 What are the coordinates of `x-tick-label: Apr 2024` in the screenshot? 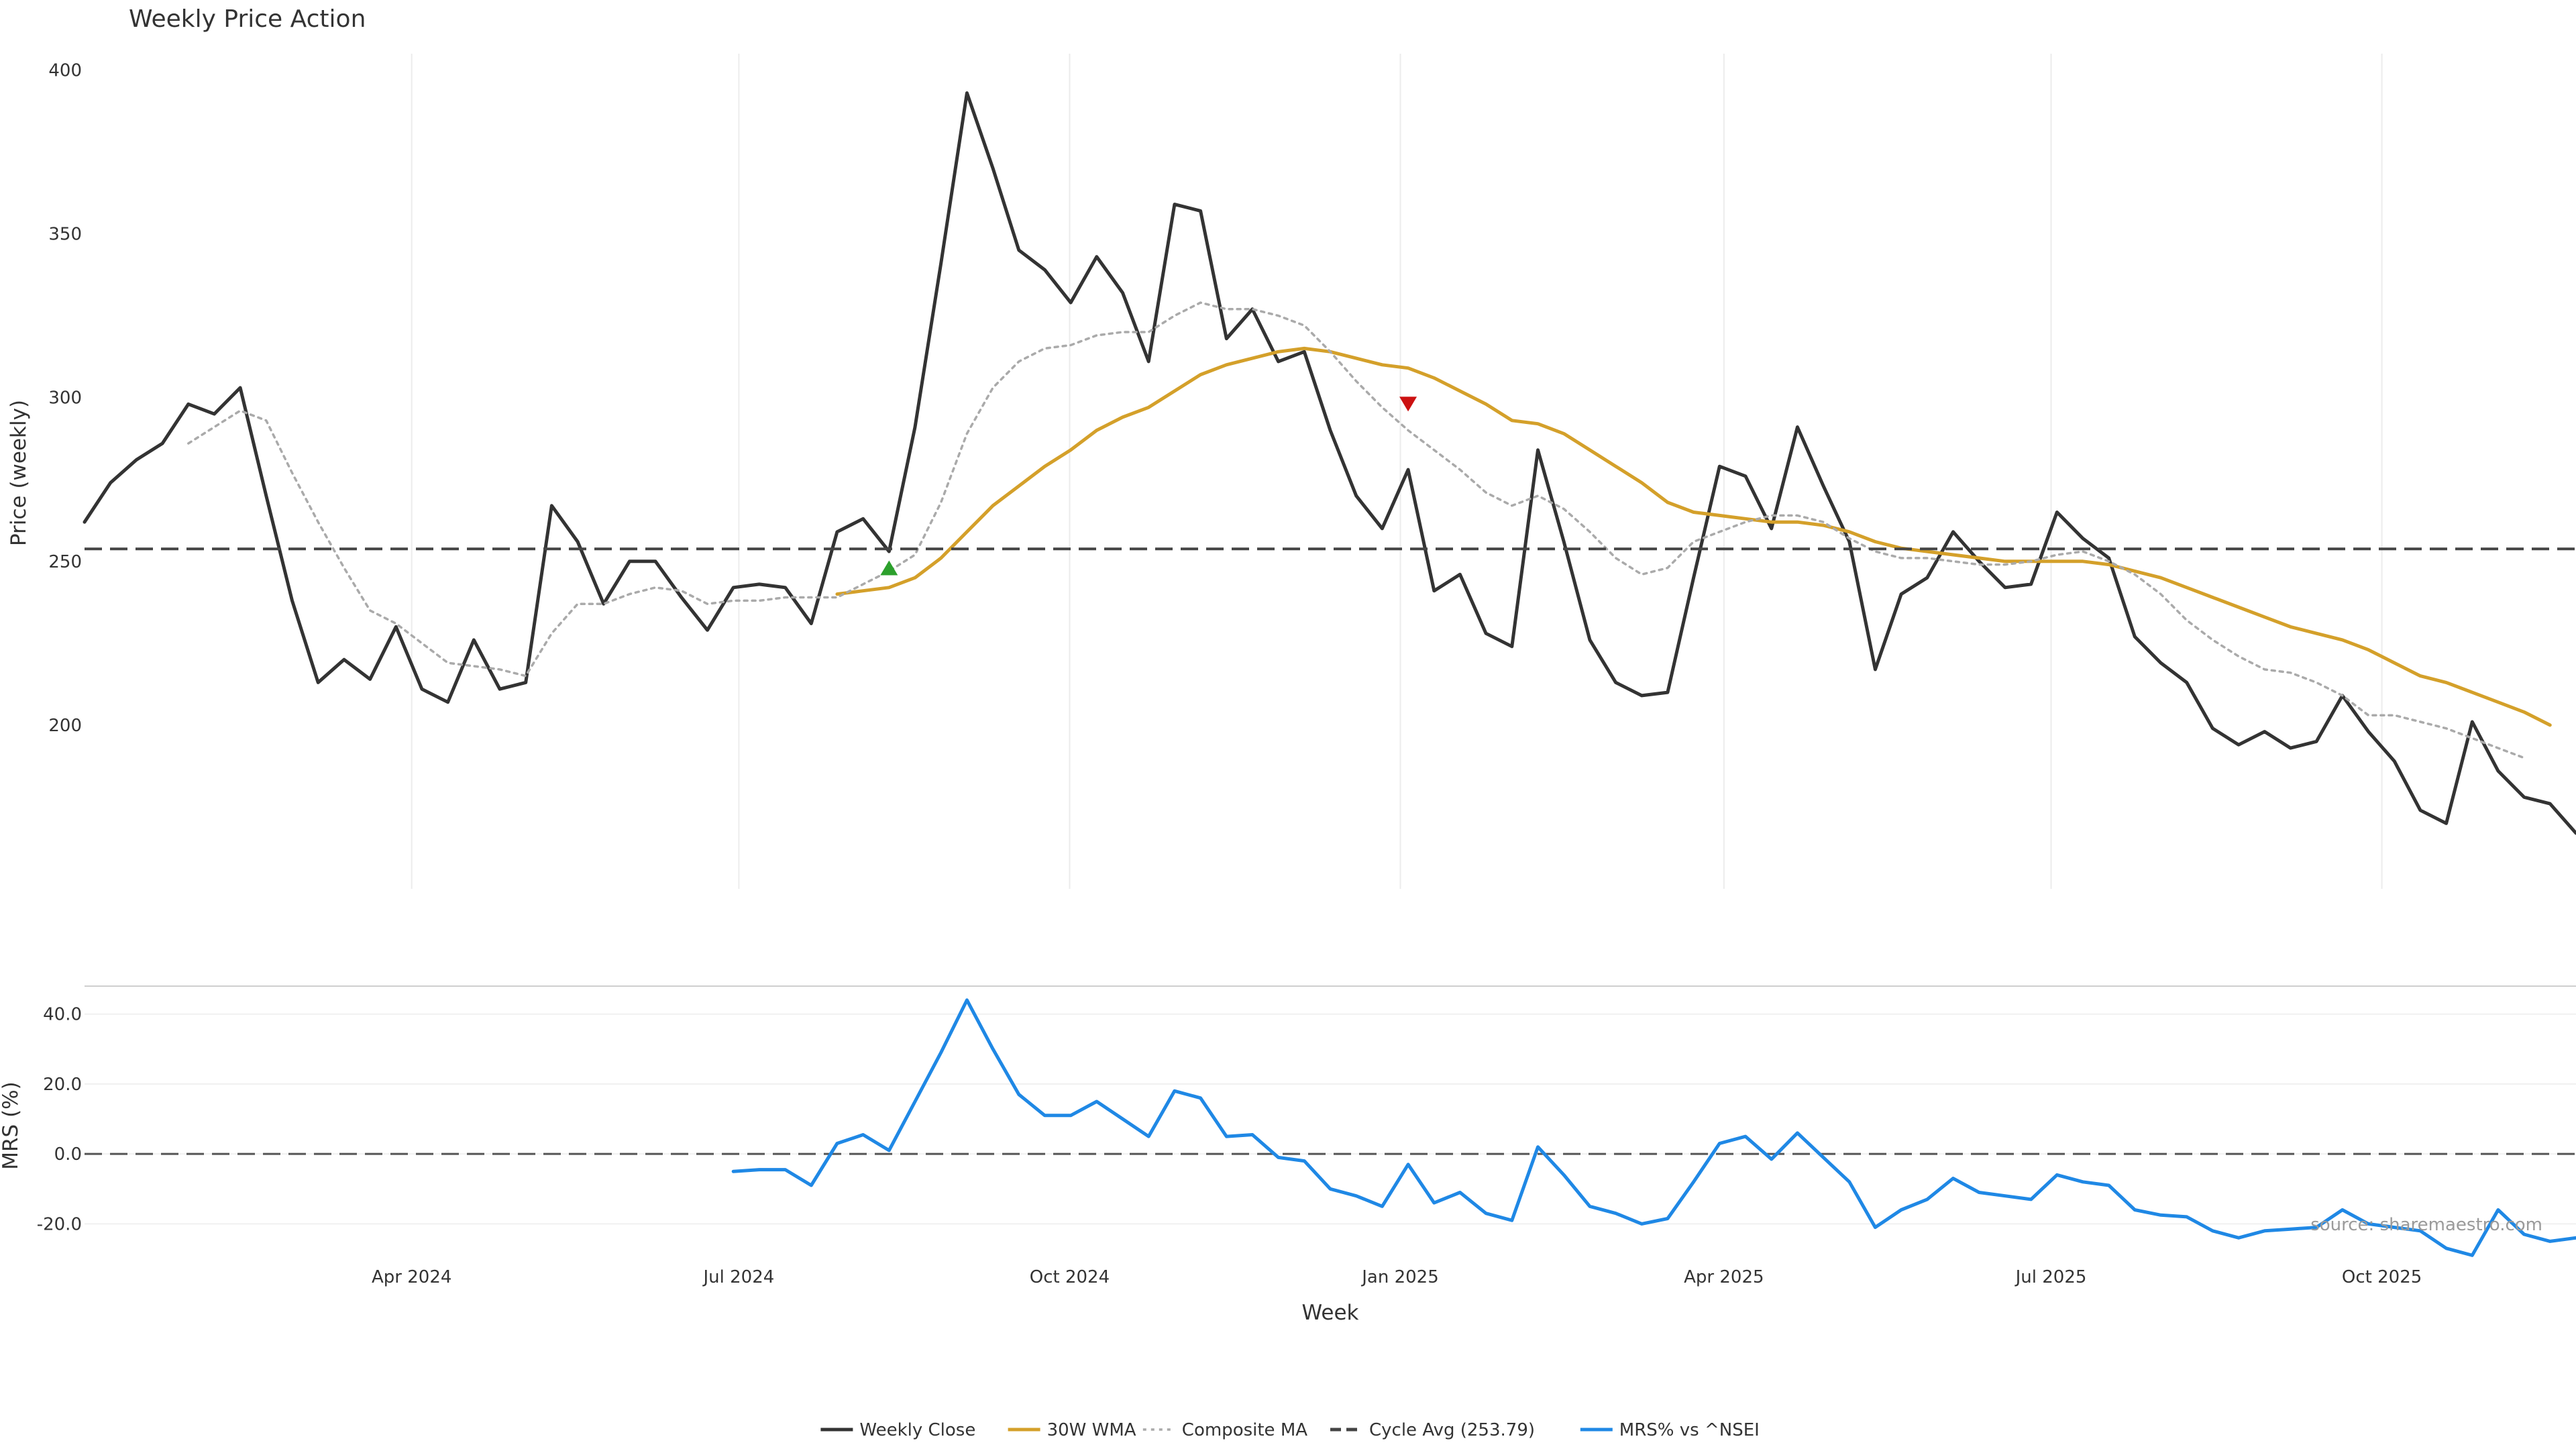 It's located at (411, 1277).